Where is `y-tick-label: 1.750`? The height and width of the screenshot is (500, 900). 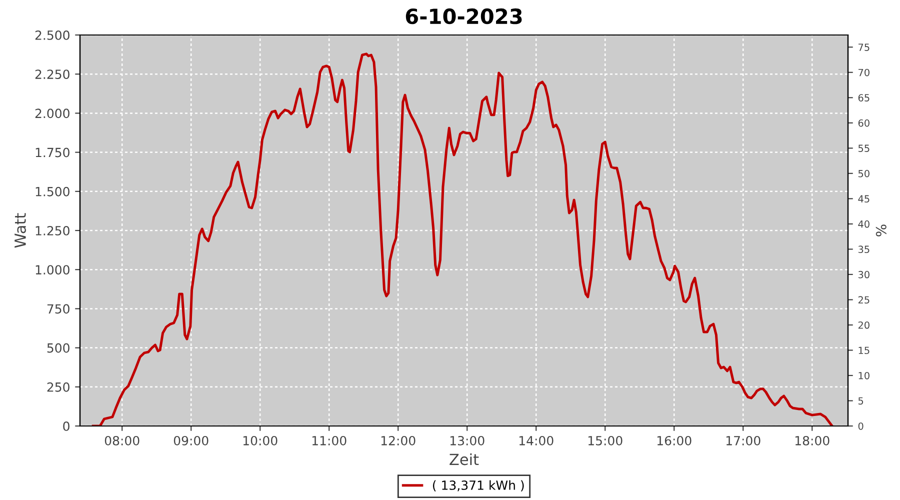
y-tick-label: 1.750 is located at coordinates (53, 153).